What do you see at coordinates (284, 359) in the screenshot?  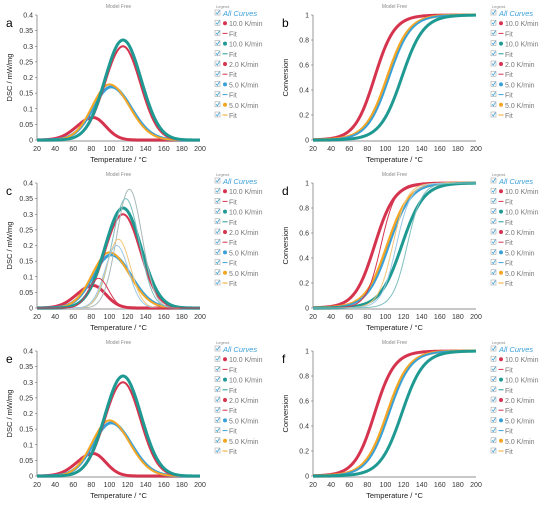 I see `panel-label: f` at bounding box center [284, 359].